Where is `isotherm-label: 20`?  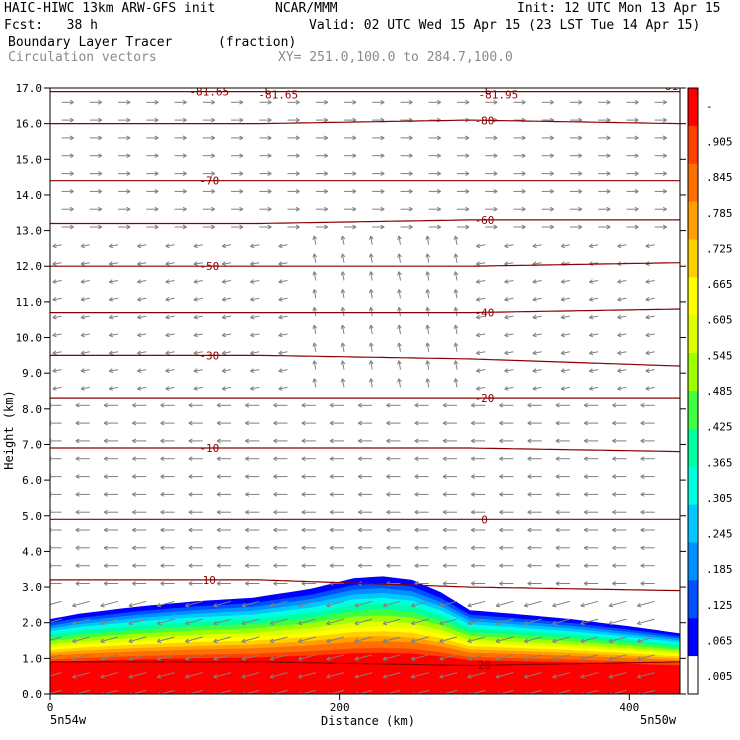 isotherm-label: 20 is located at coordinates (484, 665).